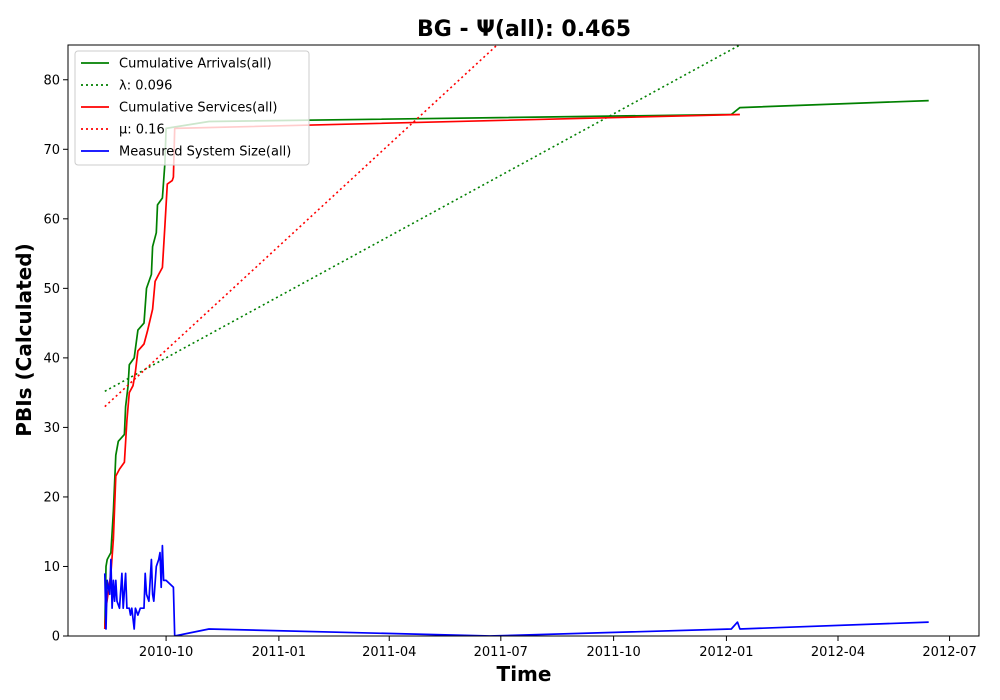 The height and width of the screenshot is (700, 1000). Describe the element at coordinates (524, 674) in the screenshot. I see `x-axis-label: Time` at that location.